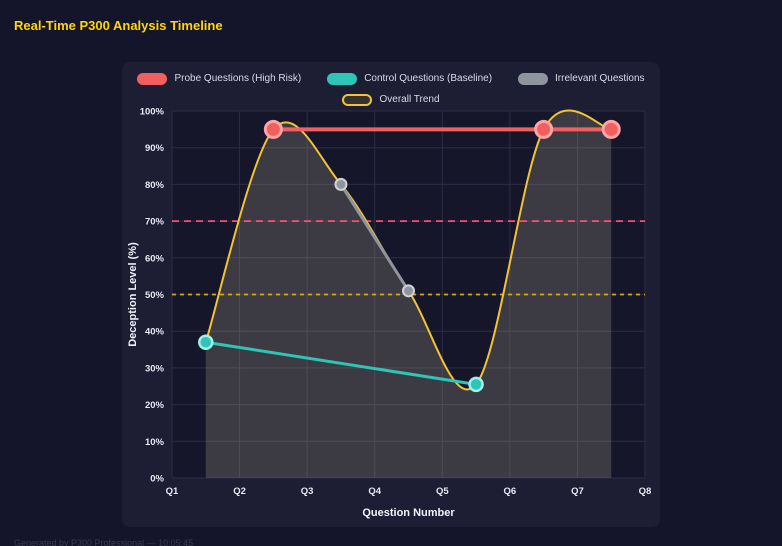 This screenshot has width=782, height=546. Describe the element at coordinates (155, 405) in the screenshot. I see `svg-text: 20%` at that location.